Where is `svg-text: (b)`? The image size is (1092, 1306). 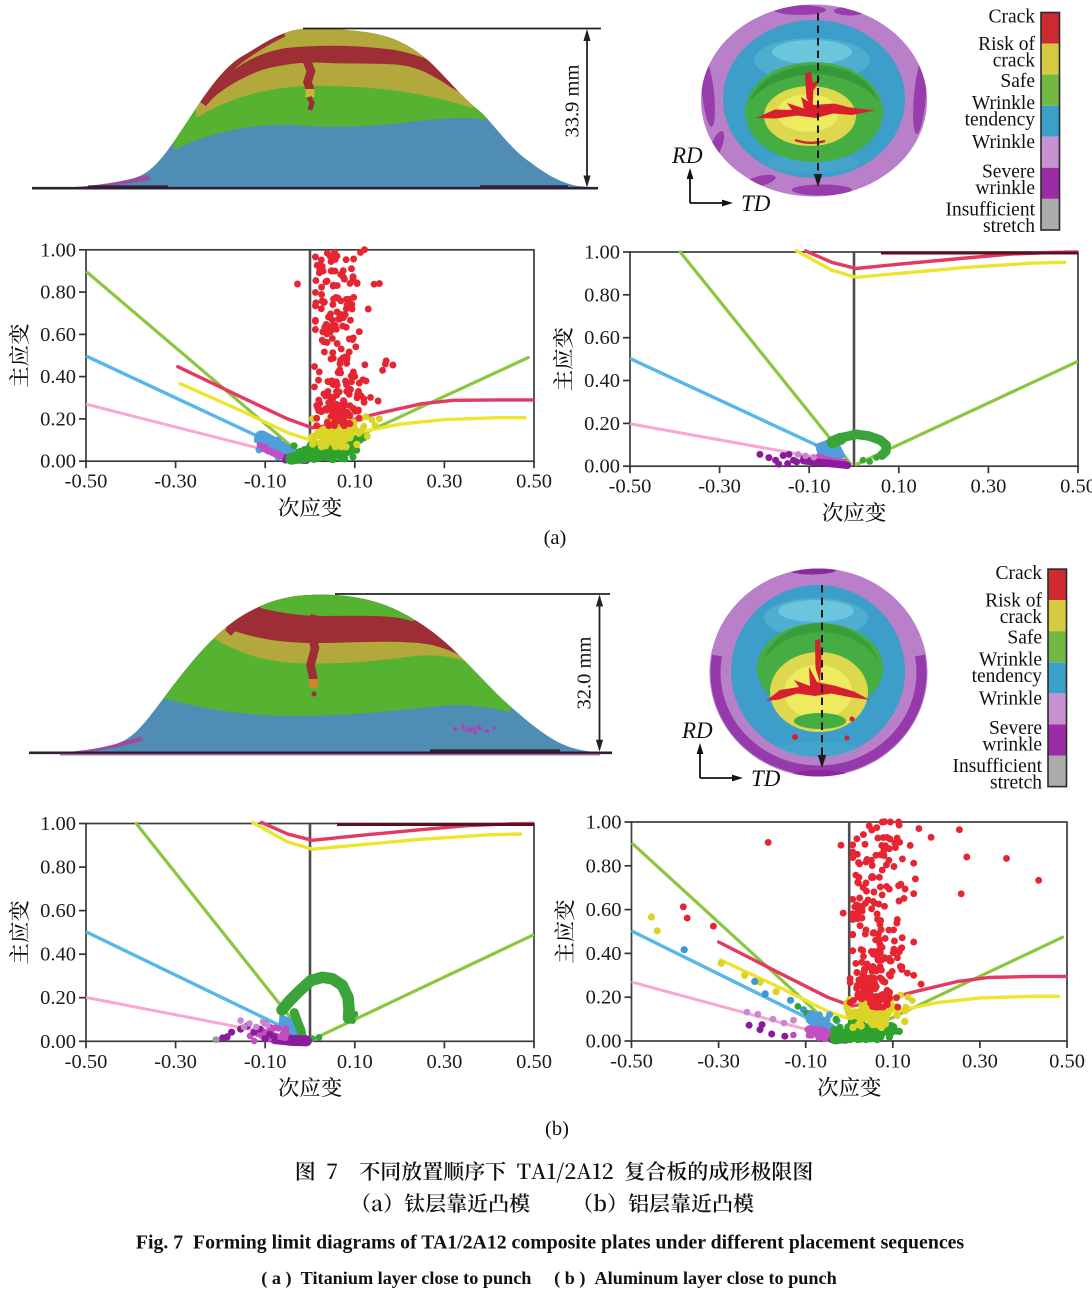 svg-text: (b) is located at coordinates (557, 1129).